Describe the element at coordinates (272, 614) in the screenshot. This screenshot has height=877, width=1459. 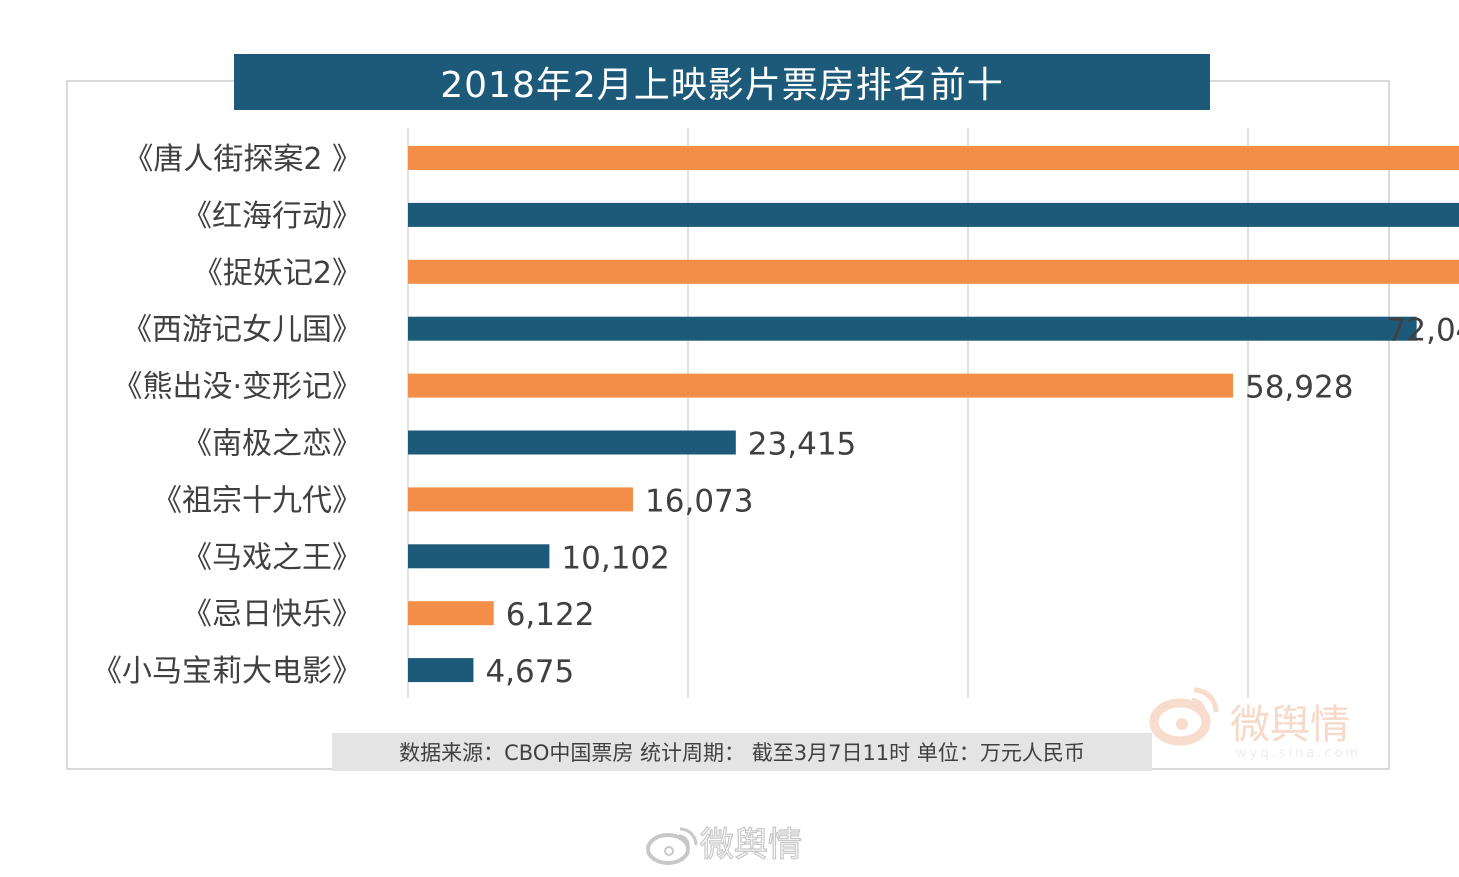
I see `category-label: 《忌日快乐》` at that location.